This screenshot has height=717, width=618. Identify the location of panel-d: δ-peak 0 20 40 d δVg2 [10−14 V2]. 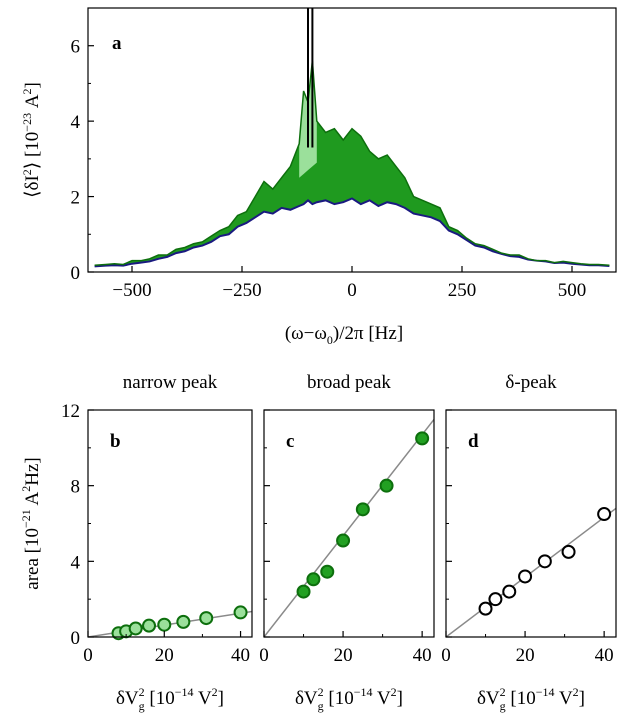
(529, 542).